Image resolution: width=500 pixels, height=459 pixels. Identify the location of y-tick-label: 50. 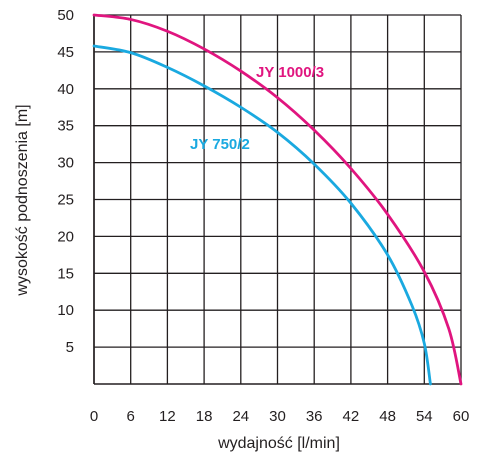
(65, 15).